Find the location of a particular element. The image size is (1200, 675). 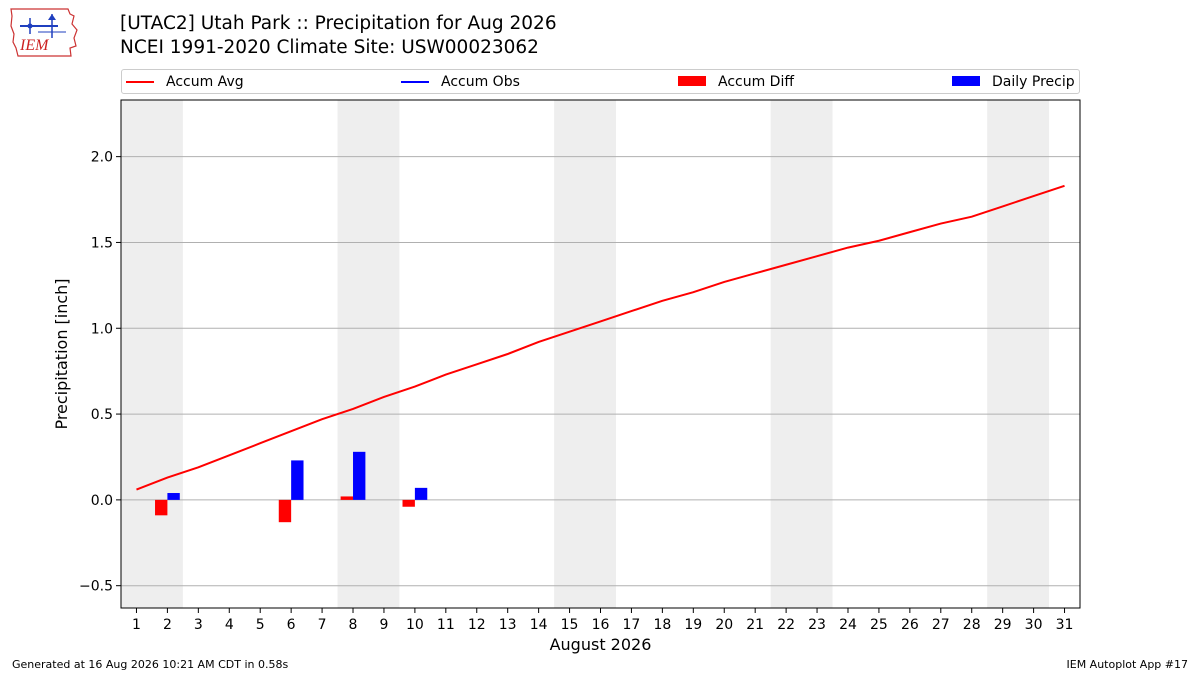

x-tick-label: 9 is located at coordinates (383, 625).